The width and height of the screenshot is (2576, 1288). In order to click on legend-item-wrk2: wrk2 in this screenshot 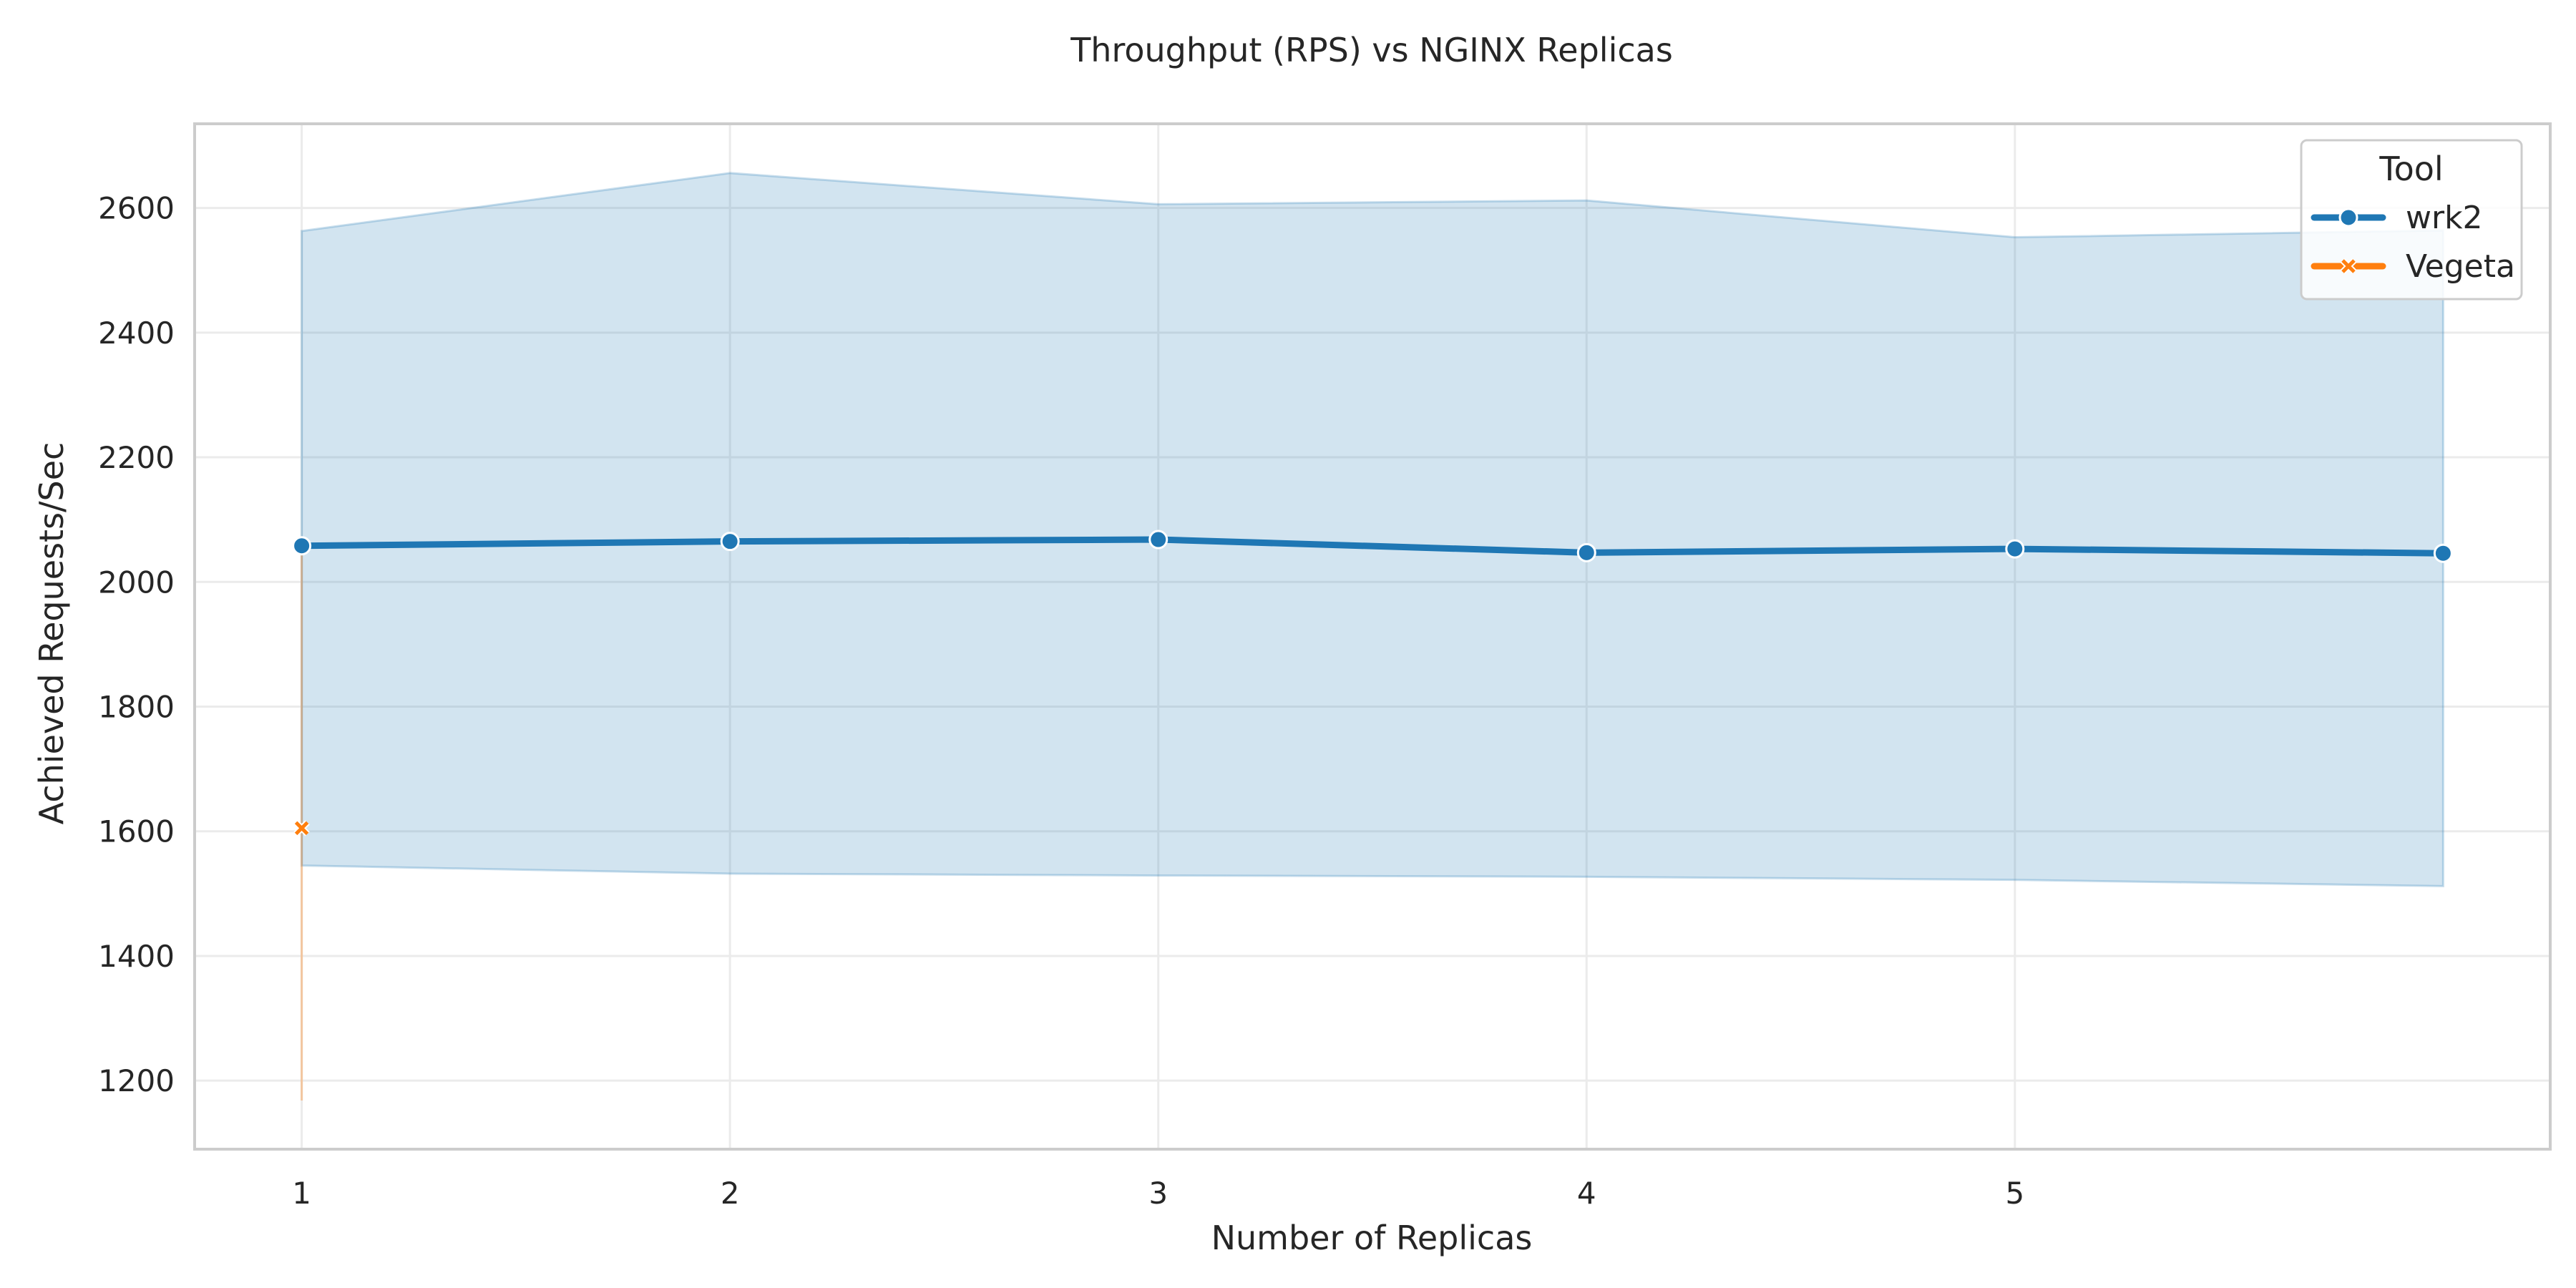, I will do `click(2397, 218)`.